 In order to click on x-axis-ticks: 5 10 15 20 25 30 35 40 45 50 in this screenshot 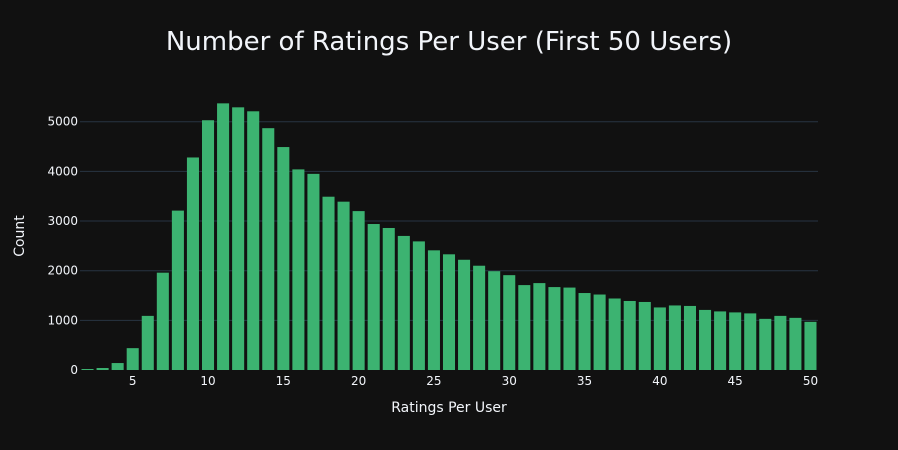, I will do `click(473, 381)`.